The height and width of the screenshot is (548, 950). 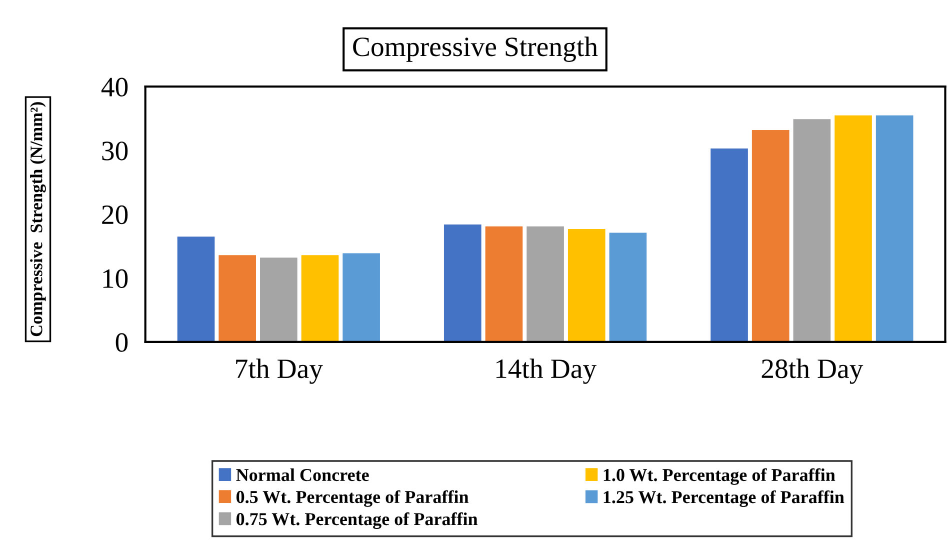 What do you see at coordinates (279, 371) in the screenshot?
I see `x-tick-label: 7th Day` at bounding box center [279, 371].